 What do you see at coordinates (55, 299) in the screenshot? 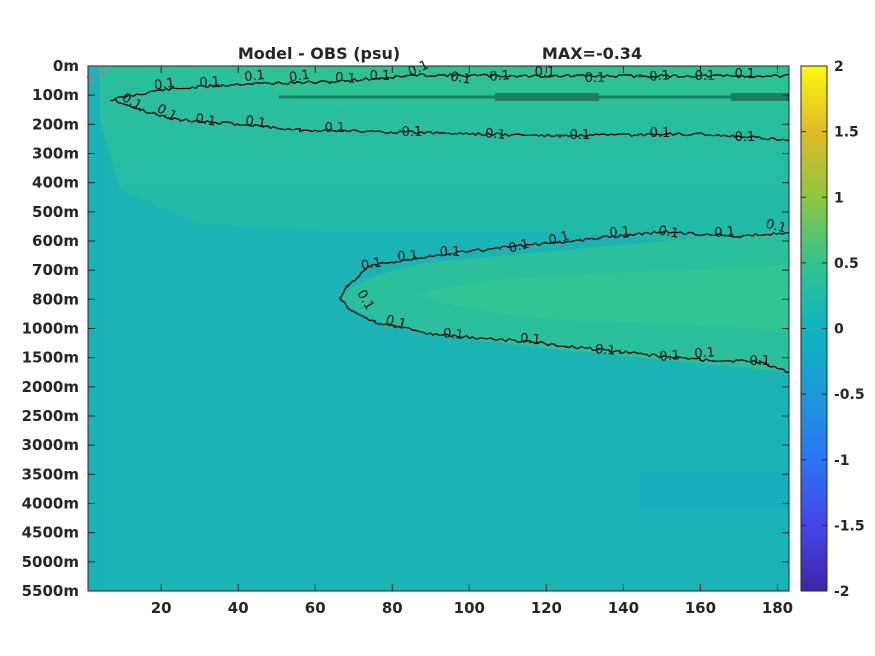
I see `y-tick-label: 800m` at bounding box center [55, 299].